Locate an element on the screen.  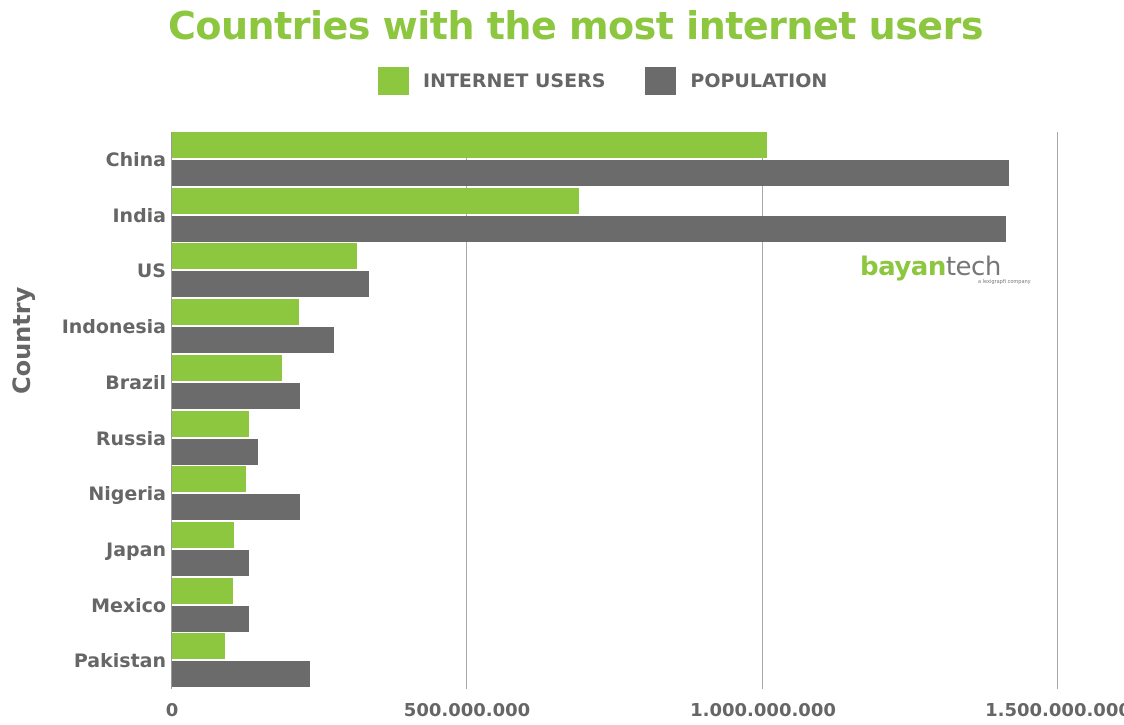
internet-users-bar-brazil is located at coordinates (227, 367).